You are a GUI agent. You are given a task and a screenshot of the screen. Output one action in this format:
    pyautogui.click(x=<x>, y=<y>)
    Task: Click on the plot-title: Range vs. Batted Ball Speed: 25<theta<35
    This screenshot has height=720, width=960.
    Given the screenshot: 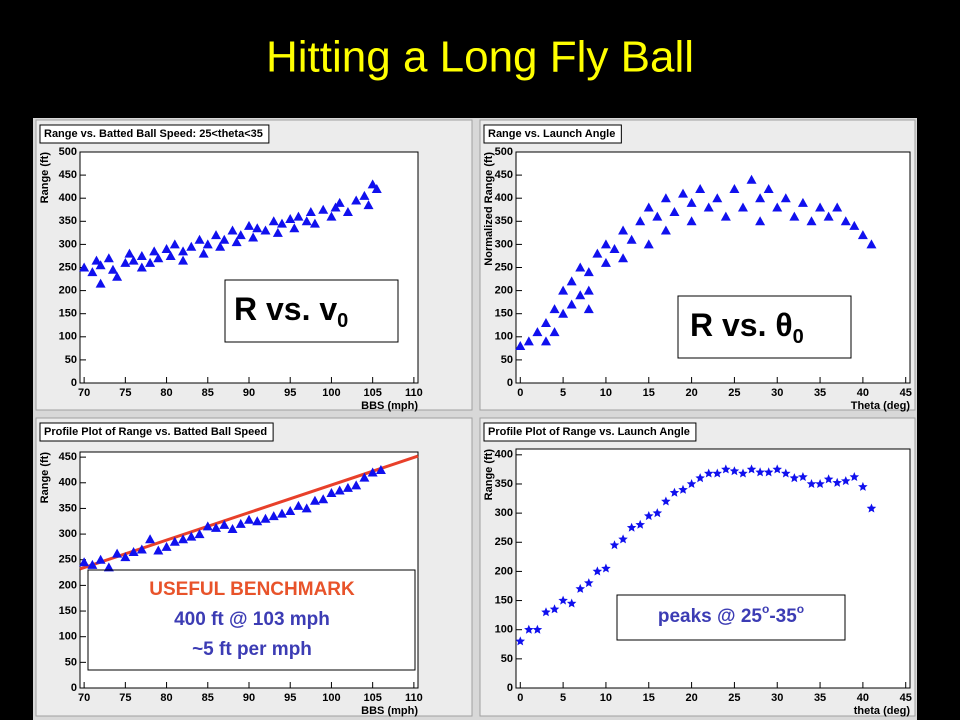 What is the action you would take?
    pyautogui.click(x=153, y=134)
    